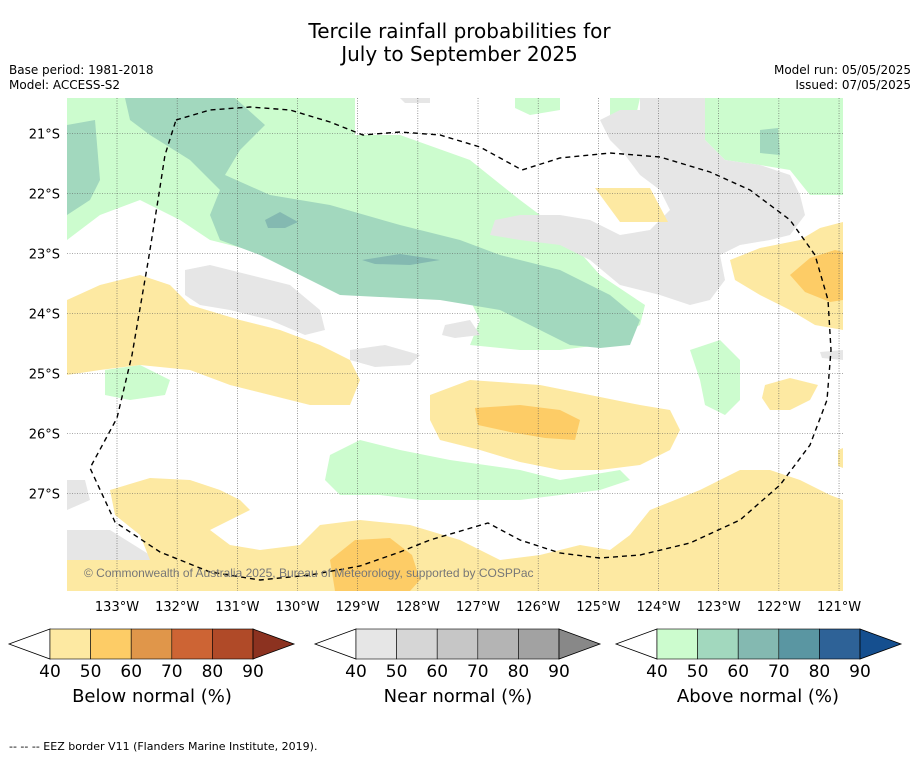 This screenshot has height=758, width=919. I want to click on x-tick-label: 131°W, so click(237, 607).